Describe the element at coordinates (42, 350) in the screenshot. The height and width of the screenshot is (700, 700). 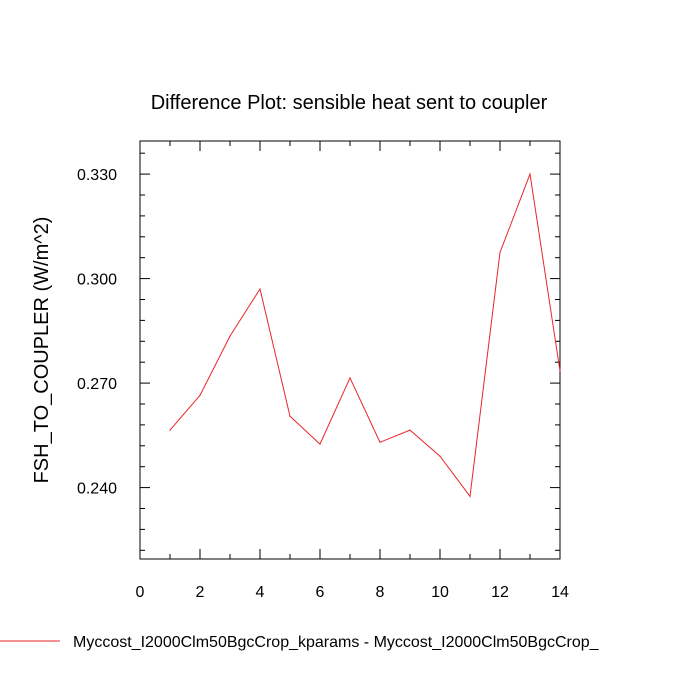
I see `y-axis-label: FSH_TO_COUPLER (W/m^2)` at that location.